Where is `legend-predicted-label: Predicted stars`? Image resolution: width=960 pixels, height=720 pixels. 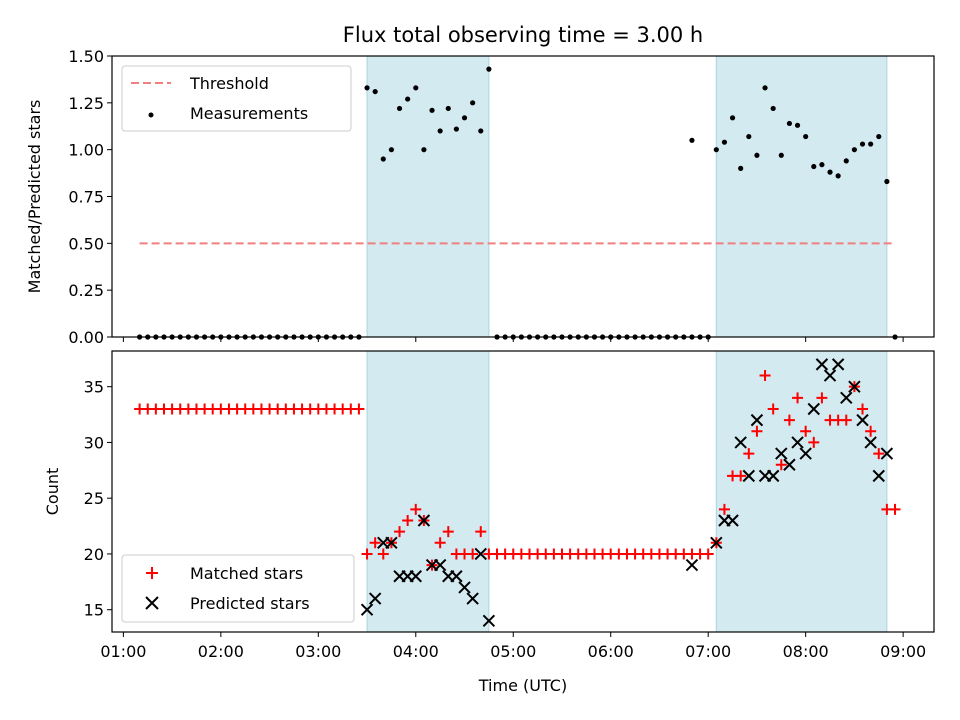 legend-predicted-label: Predicted stars is located at coordinates (250, 603).